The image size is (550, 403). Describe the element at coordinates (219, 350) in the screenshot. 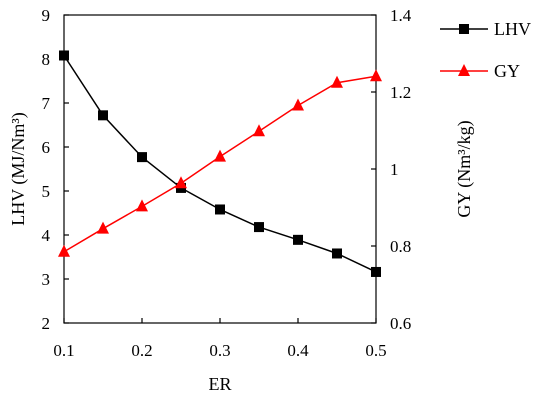

I see `x-tick-label: 0.3` at that location.